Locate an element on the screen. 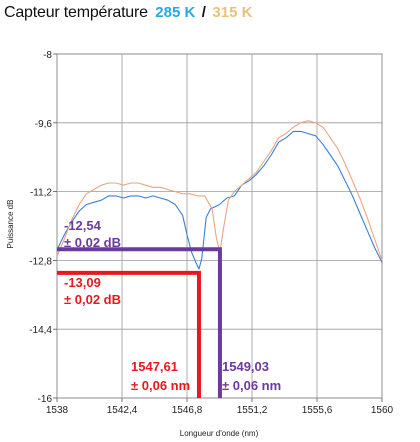 The image size is (420, 442). x-tick-label: 1551,2 is located at coordinates (252, 410).